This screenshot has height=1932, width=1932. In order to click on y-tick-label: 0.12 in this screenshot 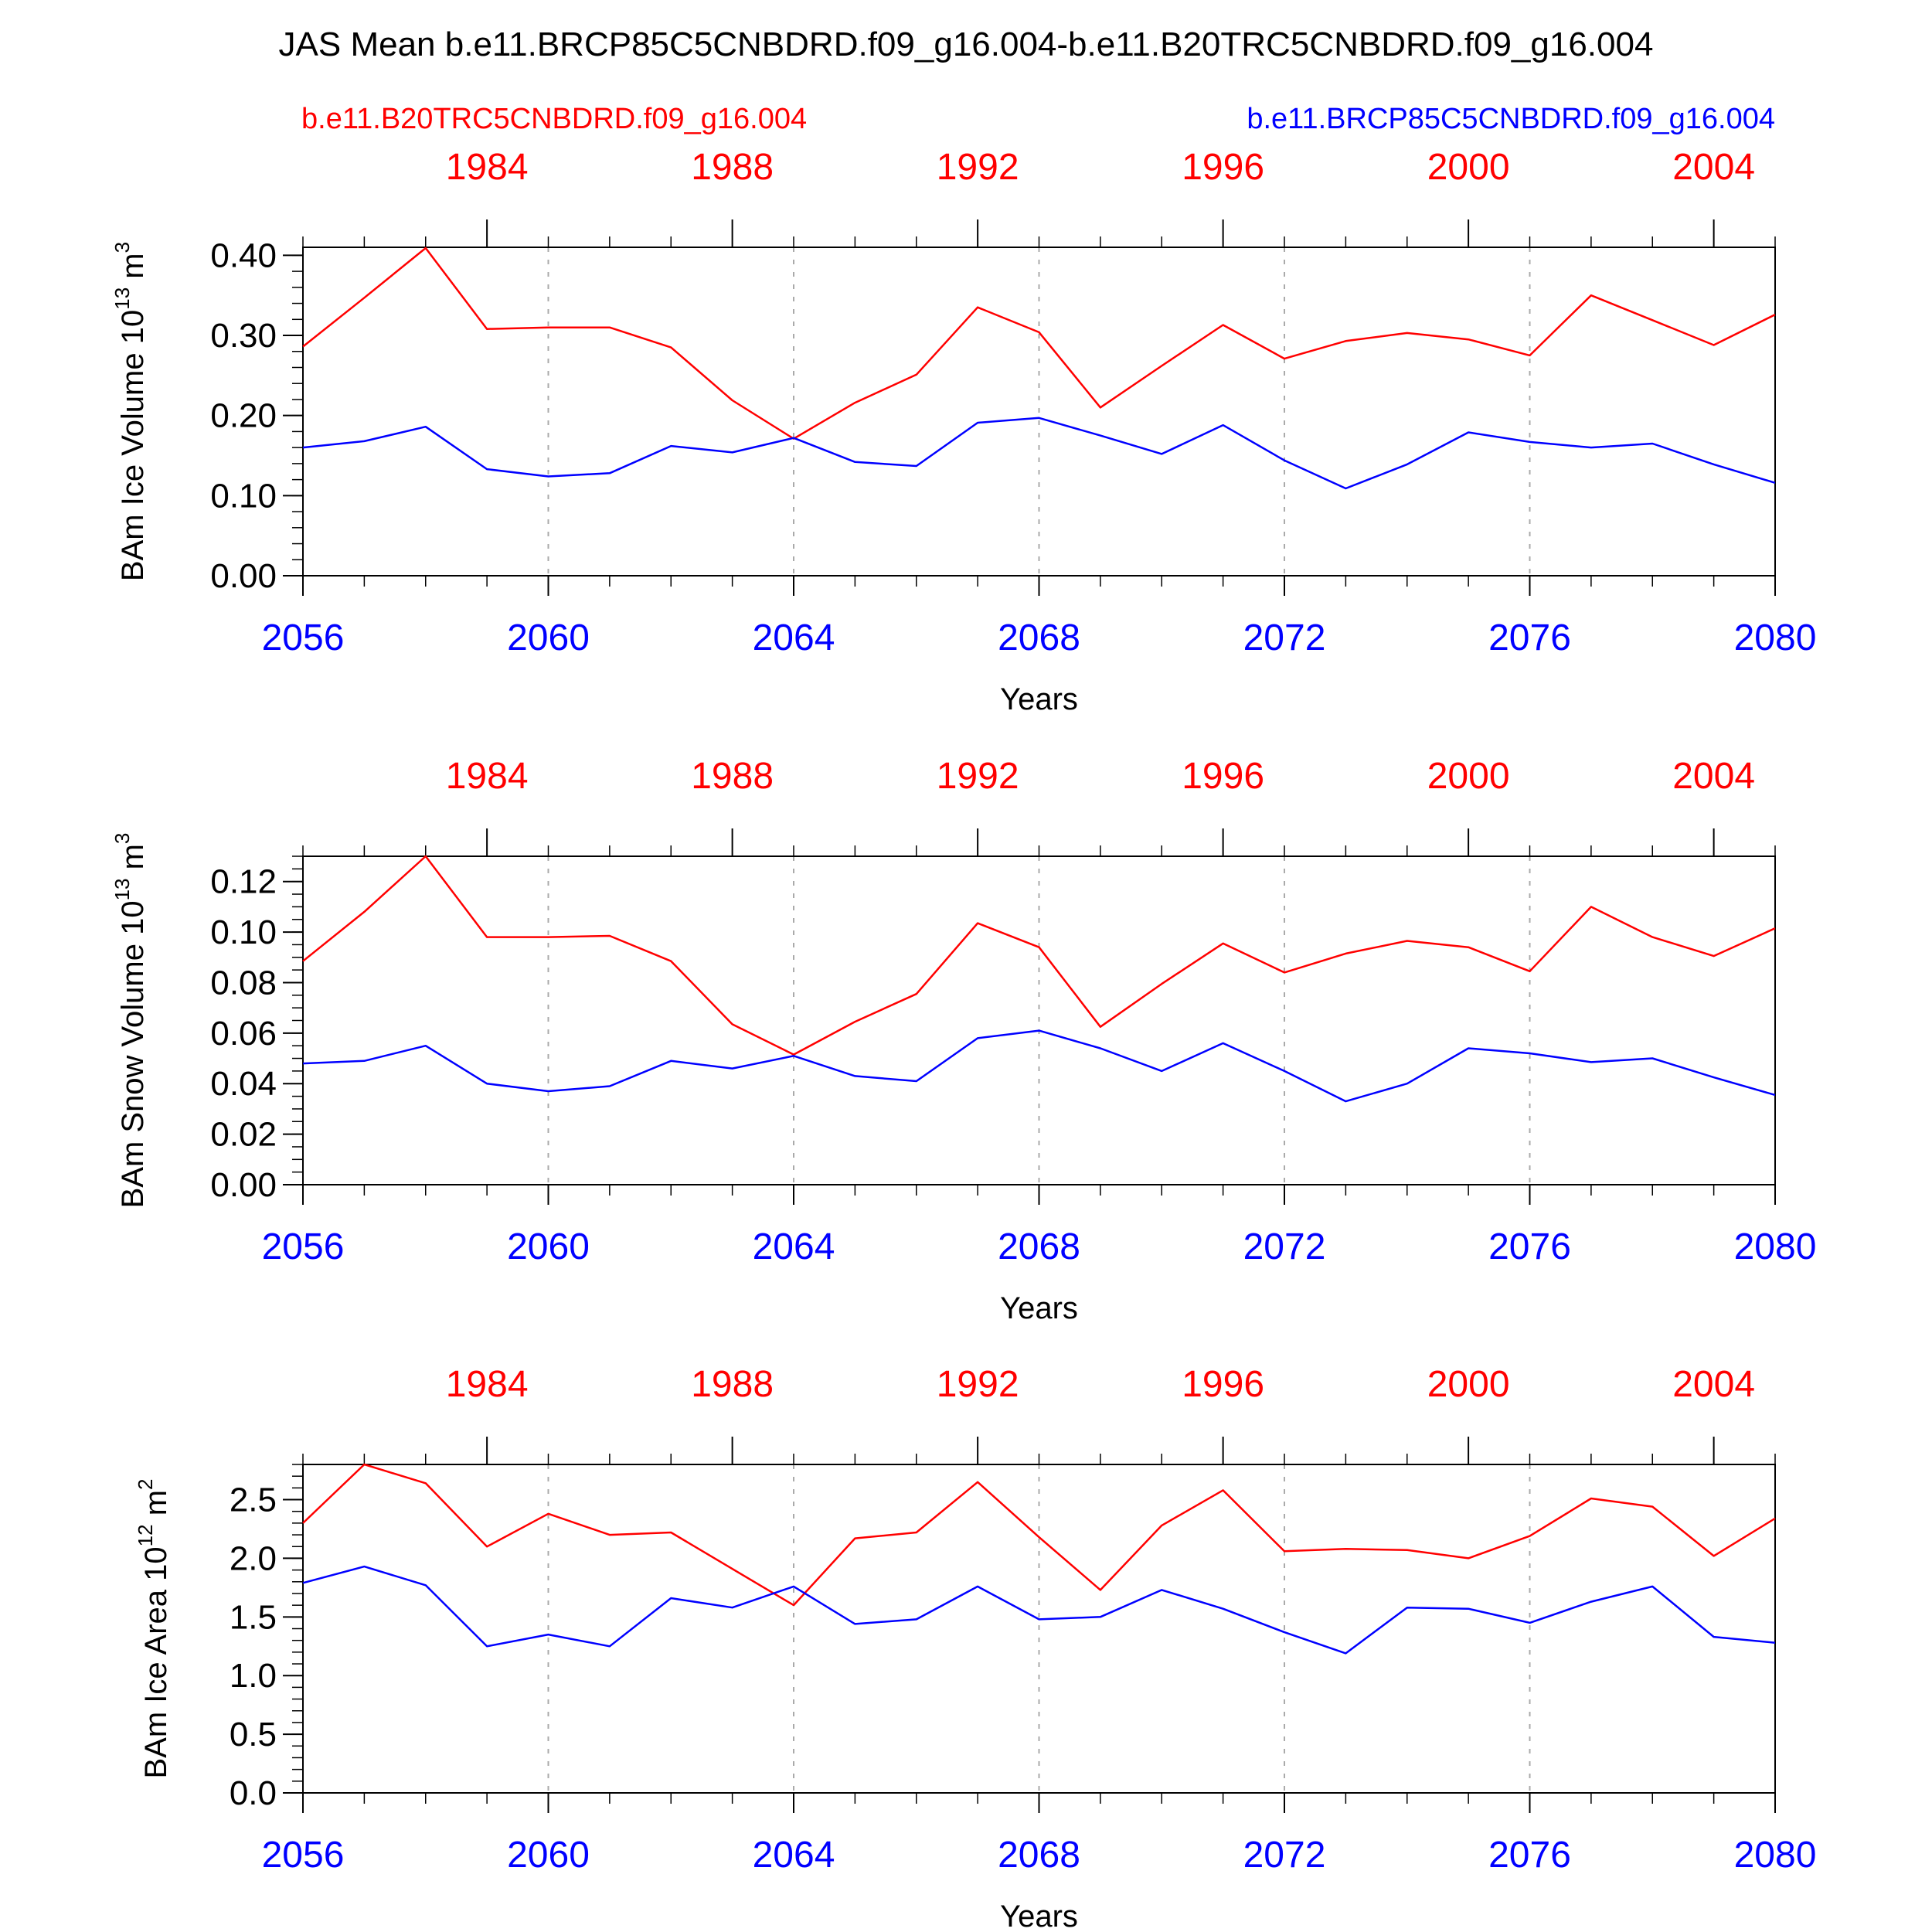, I will do `click(244, 882)`.